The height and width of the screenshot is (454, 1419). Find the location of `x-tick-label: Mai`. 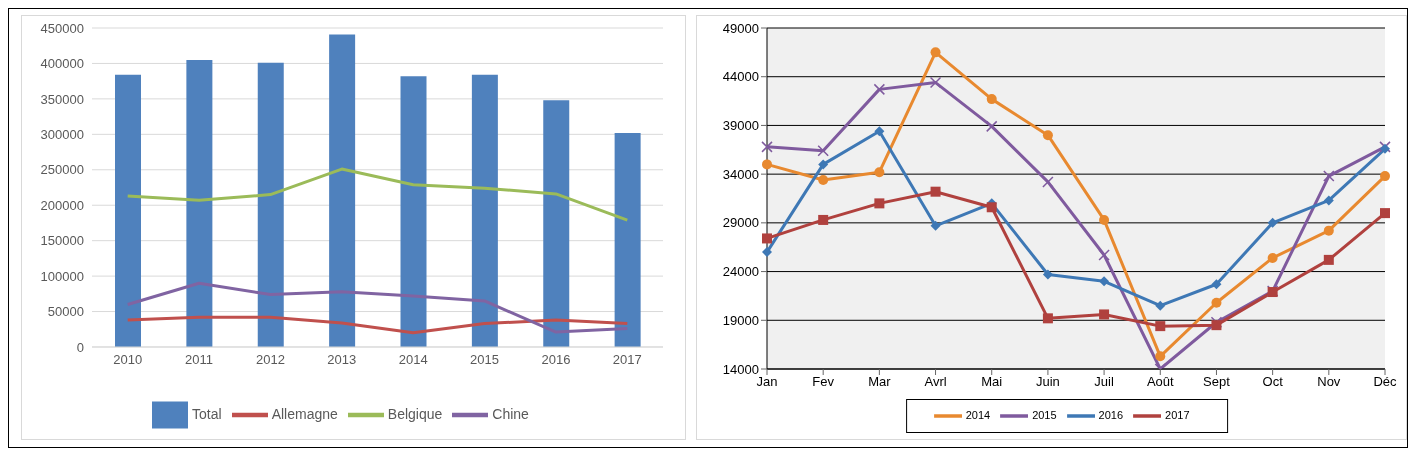

x-tick-label: Mai is located at coordinates (991, 382).